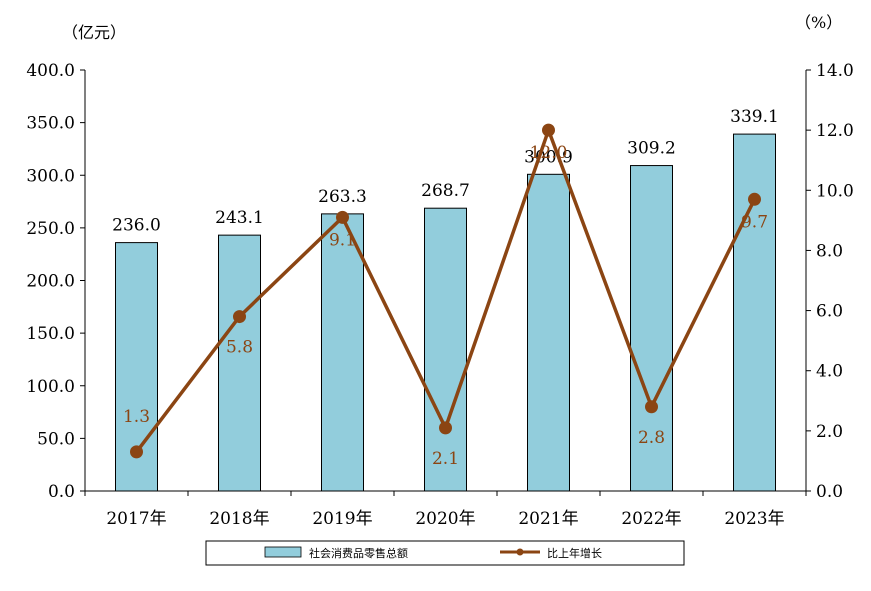 This screenshot has height=591, width=871. I want to click on bar-data-label: 243.1, so click(239, 218).